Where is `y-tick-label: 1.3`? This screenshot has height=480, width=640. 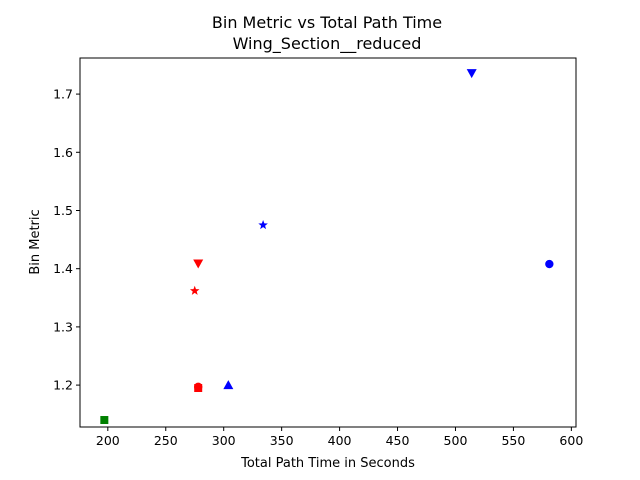
y-tick-label: 1.3 is located at coordinates (63, 326).